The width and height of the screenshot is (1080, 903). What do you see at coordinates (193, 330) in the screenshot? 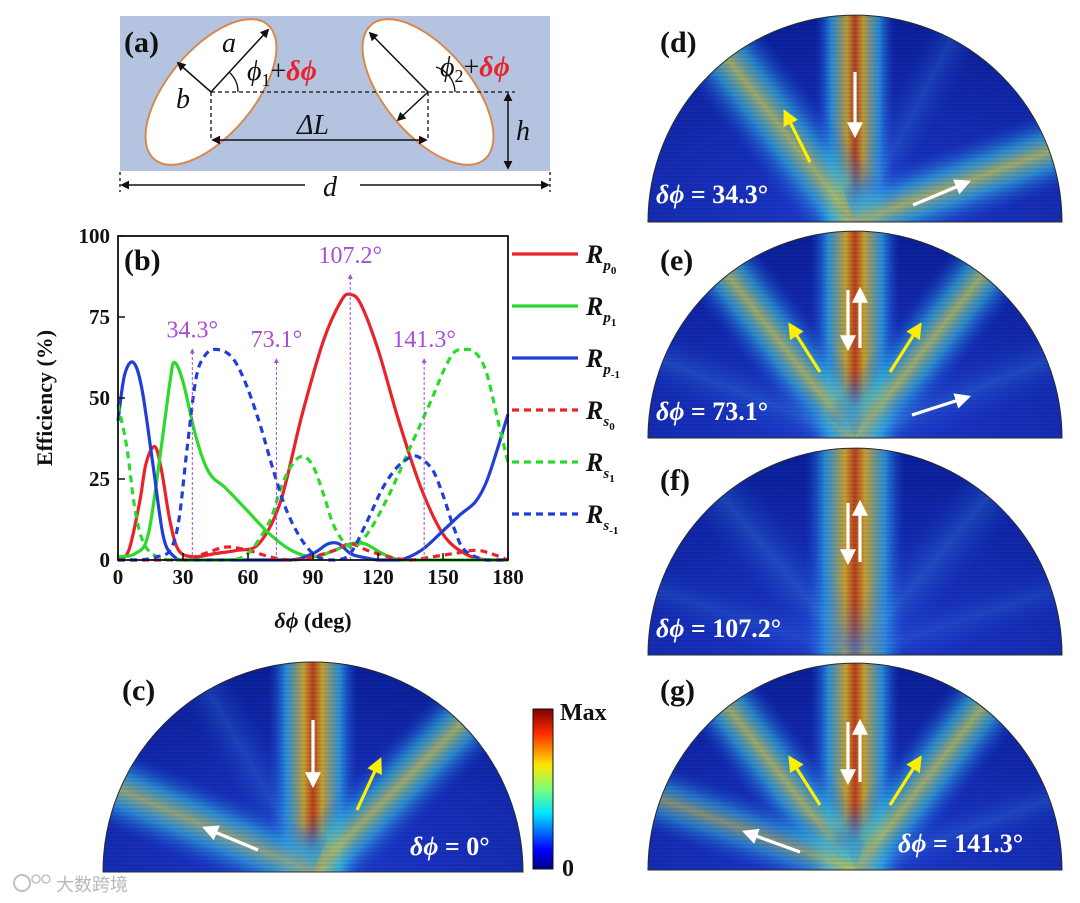
I see `annotation-label-343: 34.3°` at bounding box center [193, 330].